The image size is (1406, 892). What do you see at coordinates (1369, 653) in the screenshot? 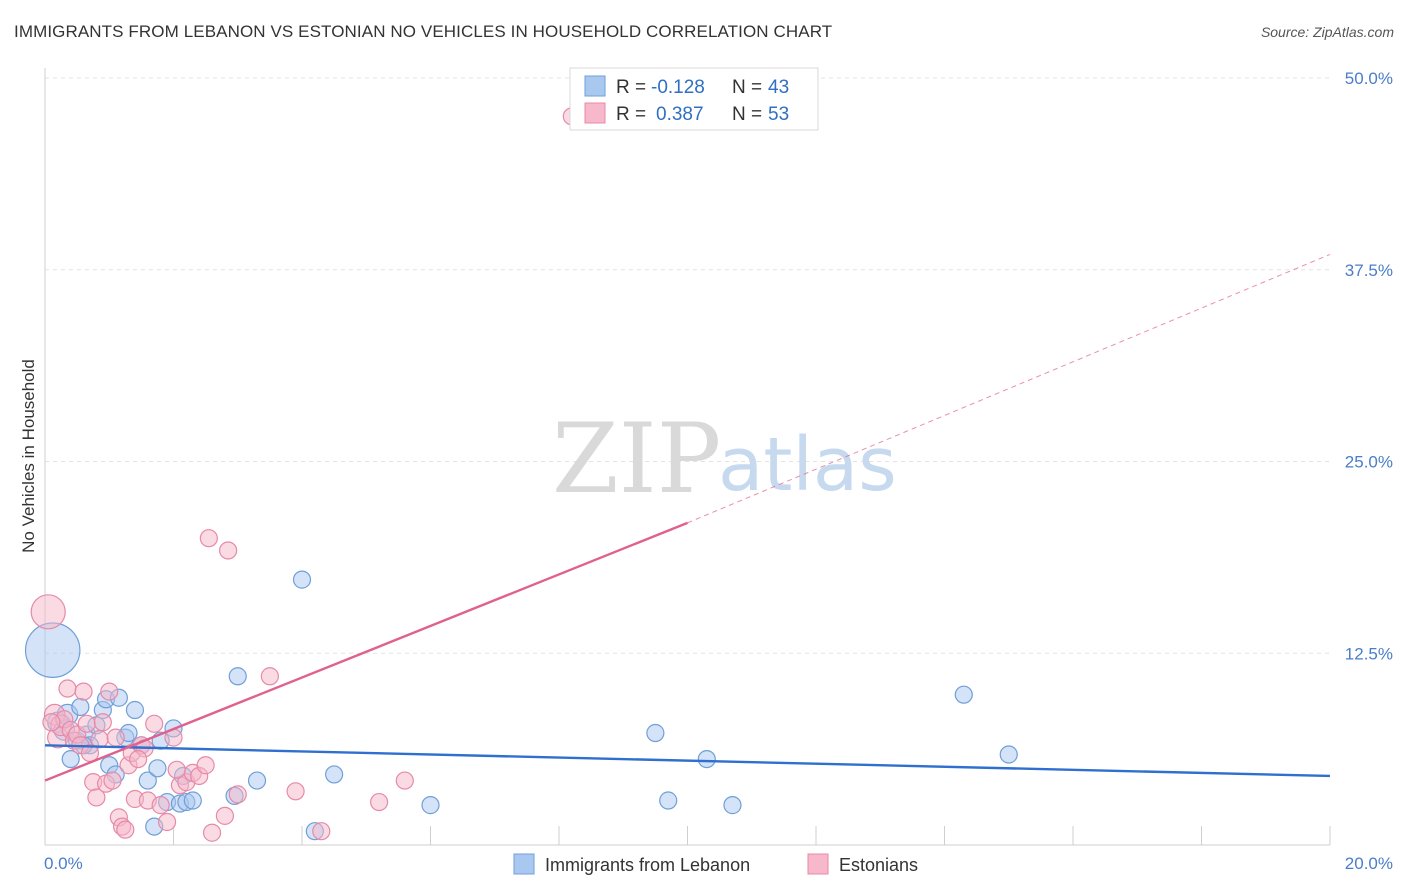
I see `y-tick-label-0: 12.5%` at bounding box center [1369, 653].